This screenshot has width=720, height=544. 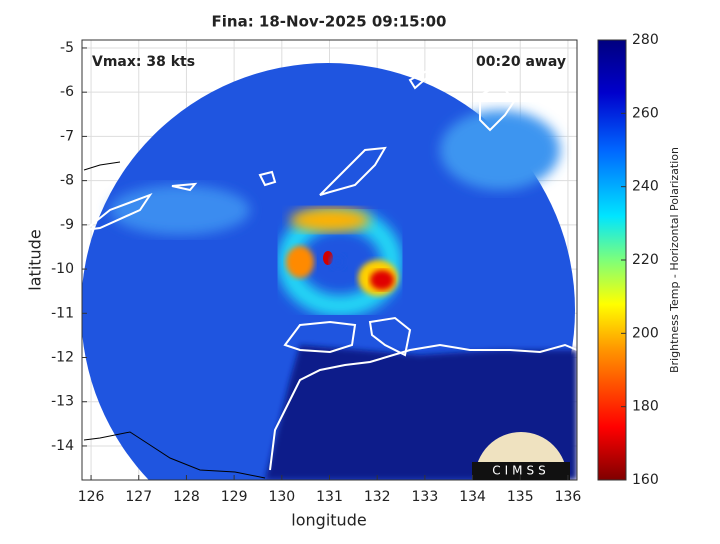 What do you see at coordinates (425, 497) in the screenshot?
I see `x-tick-label: 133` at bounding box center [425, 497].